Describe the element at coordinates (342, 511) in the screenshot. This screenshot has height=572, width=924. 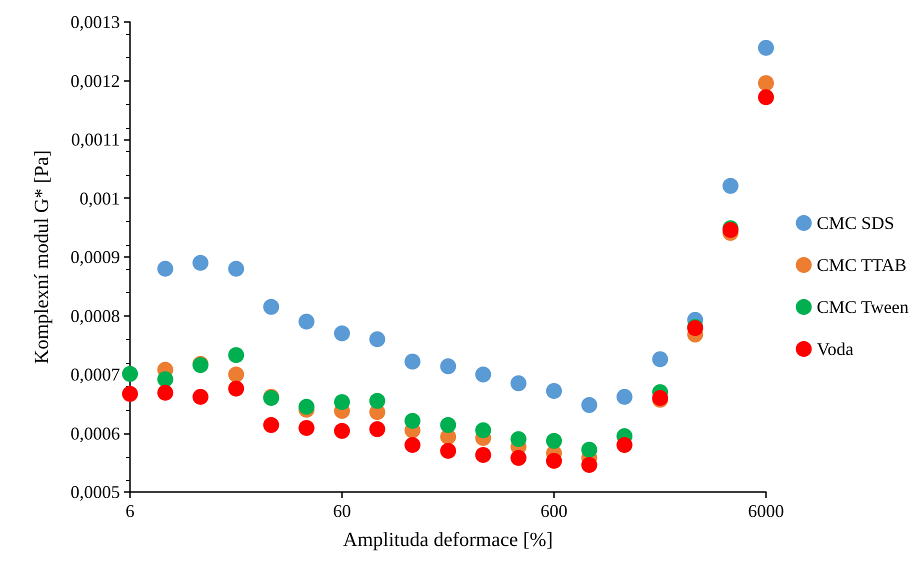
I see `x-tick-label: 60` at that location.